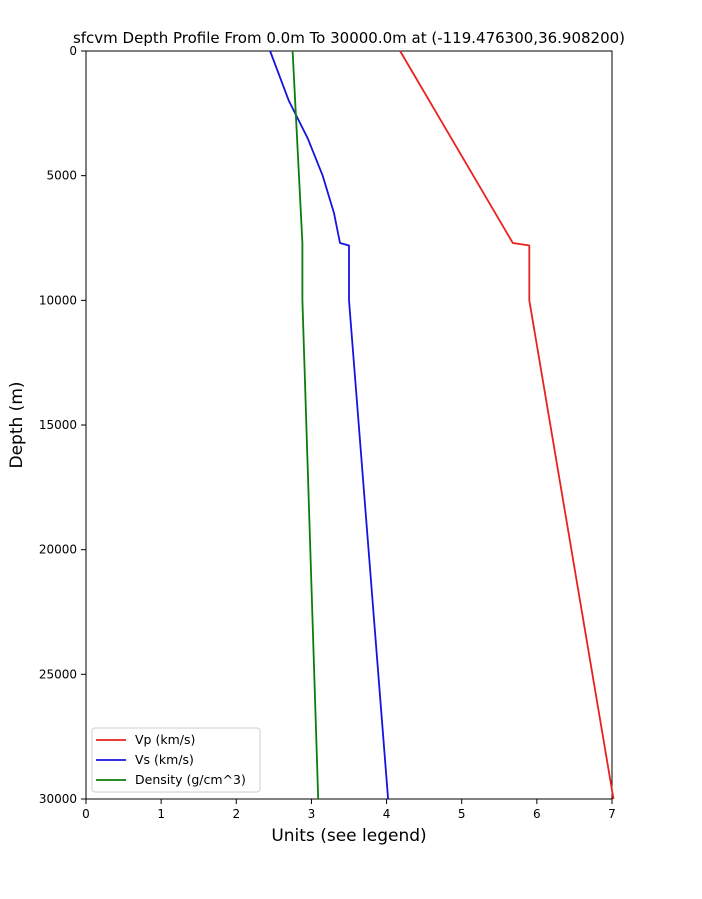  I want to click on legend-entry-label: Vp (km/s), so click(165, 739).